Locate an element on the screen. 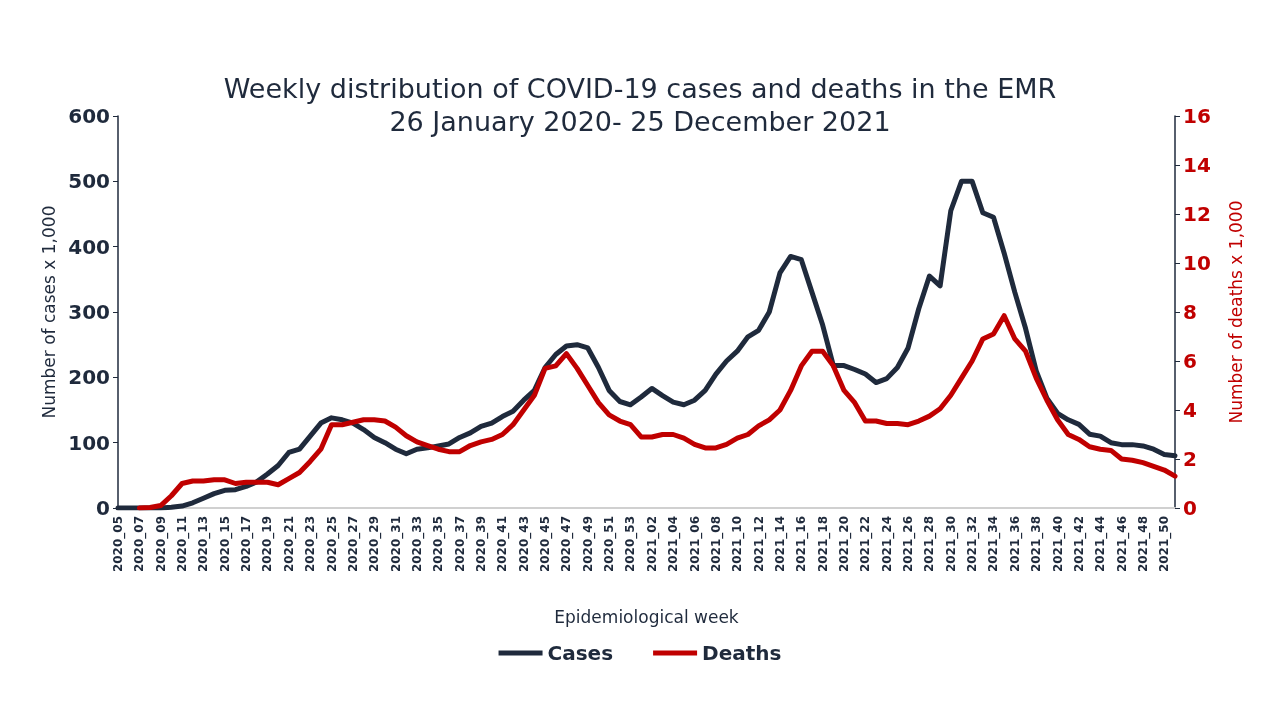  x-tick-label: 2020_23 is located at coordinates (311, 544).